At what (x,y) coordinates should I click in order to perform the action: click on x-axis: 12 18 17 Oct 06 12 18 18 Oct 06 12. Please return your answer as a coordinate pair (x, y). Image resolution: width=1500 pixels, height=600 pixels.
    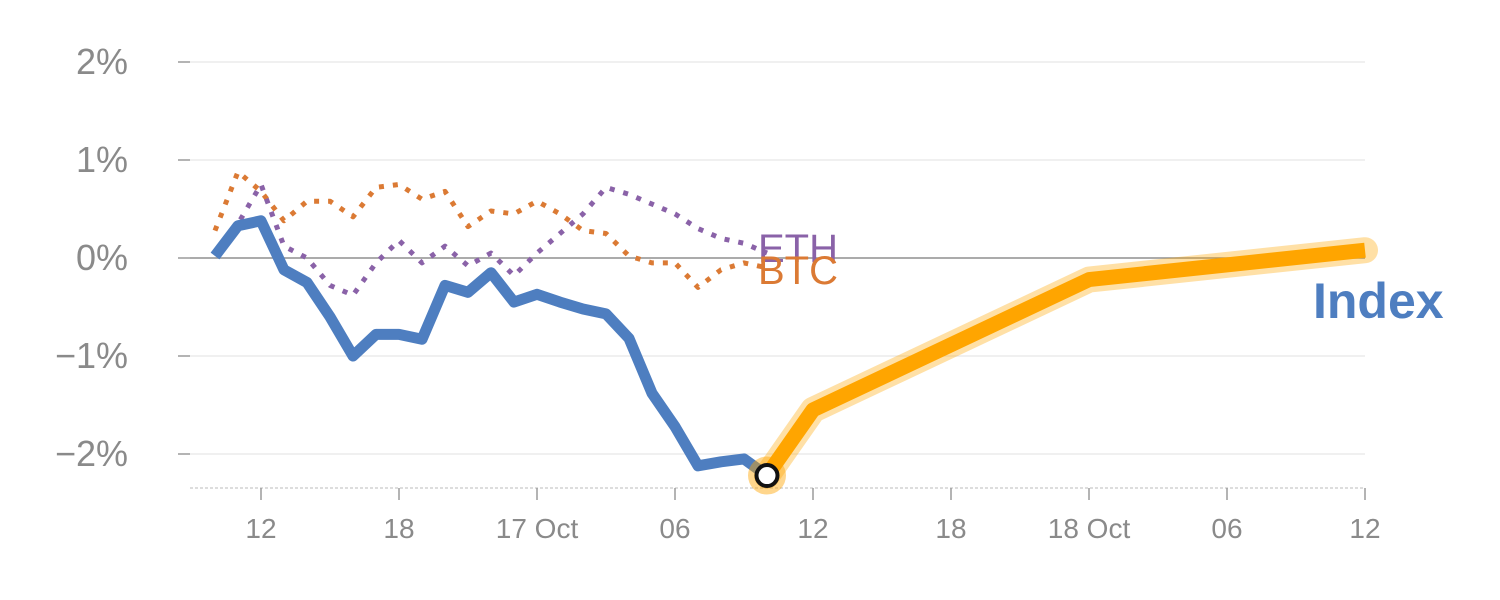
    Looking at the image, I should click on (785, 515).